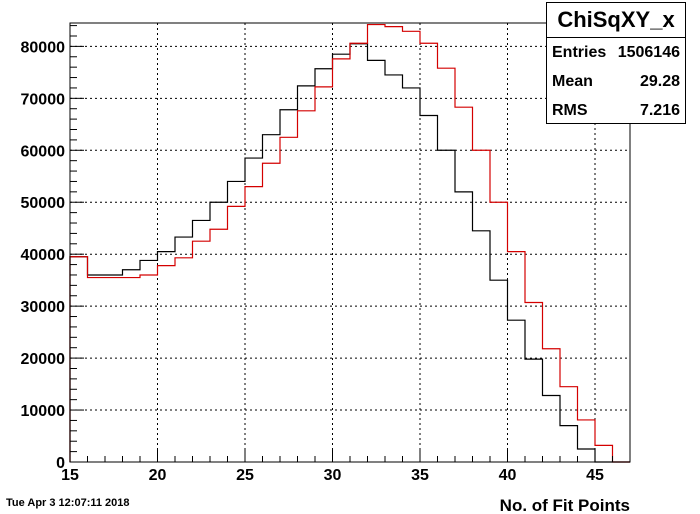 The image size is (700, 514). Describe the element at coordinates (420, 475) in the screenshot. I see `x-tick-label: 35` at that location.